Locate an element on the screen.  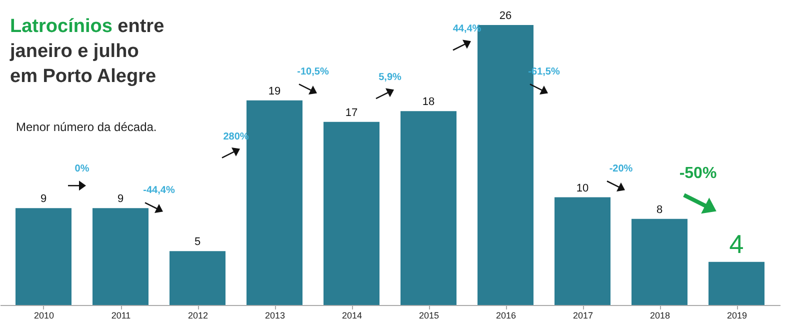
data-label: 8 is located at coordinates (659, 210).